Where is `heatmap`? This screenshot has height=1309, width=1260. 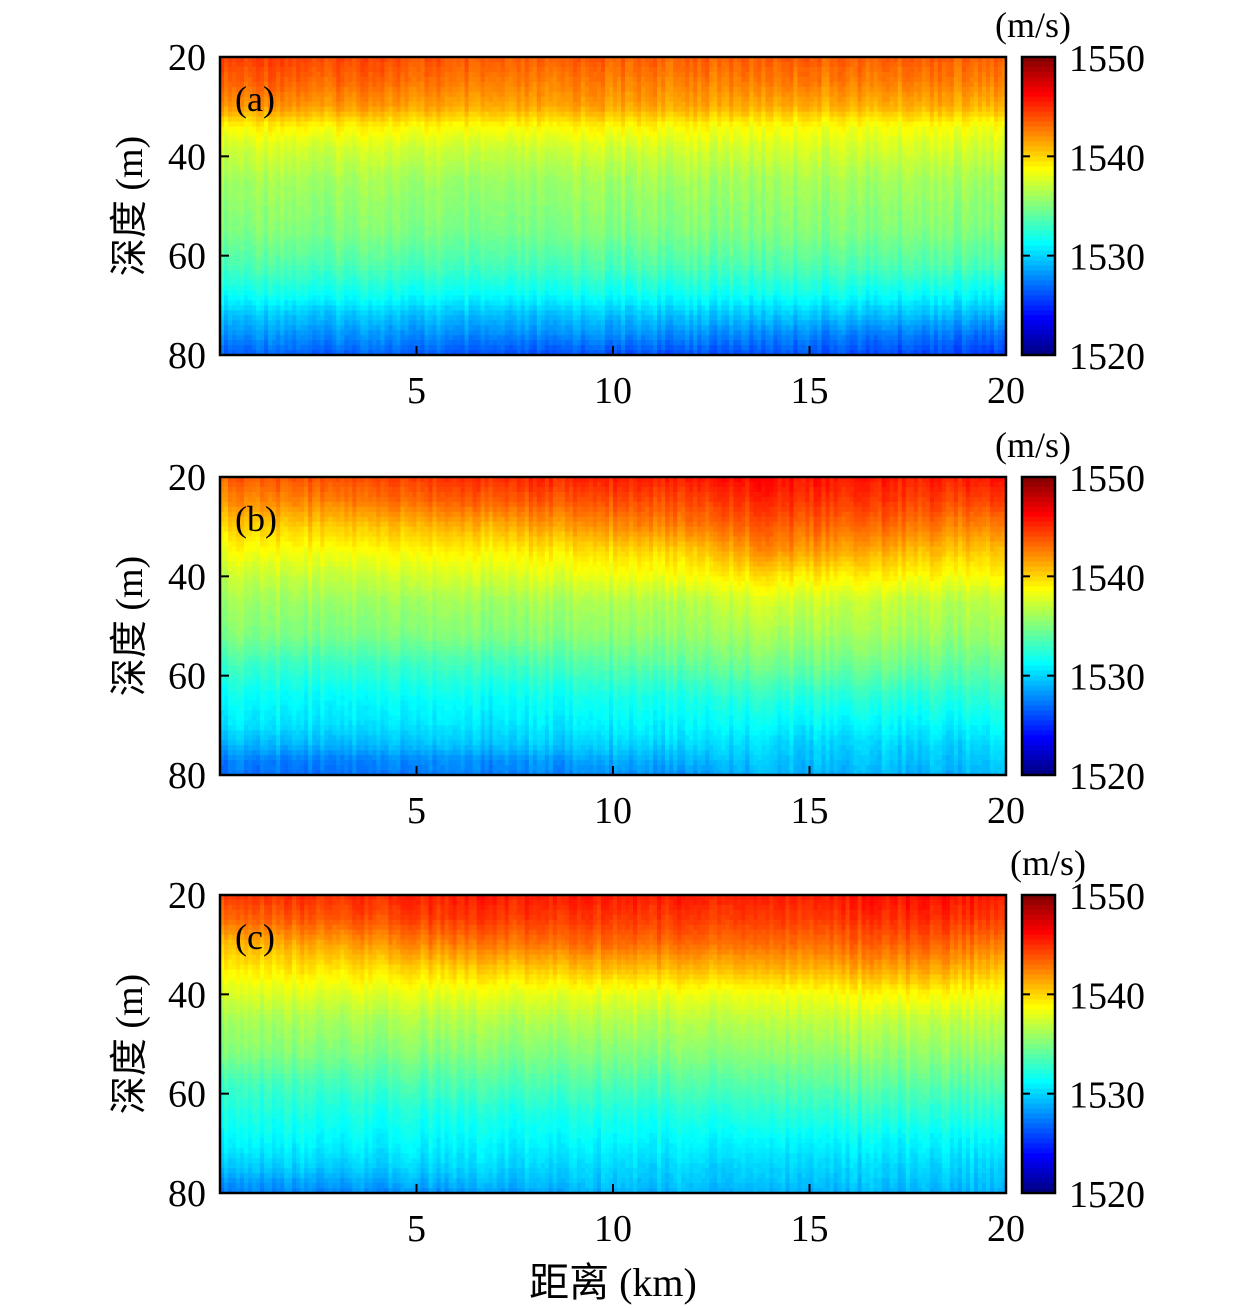
heatmap is located at coordinates (613, 206).